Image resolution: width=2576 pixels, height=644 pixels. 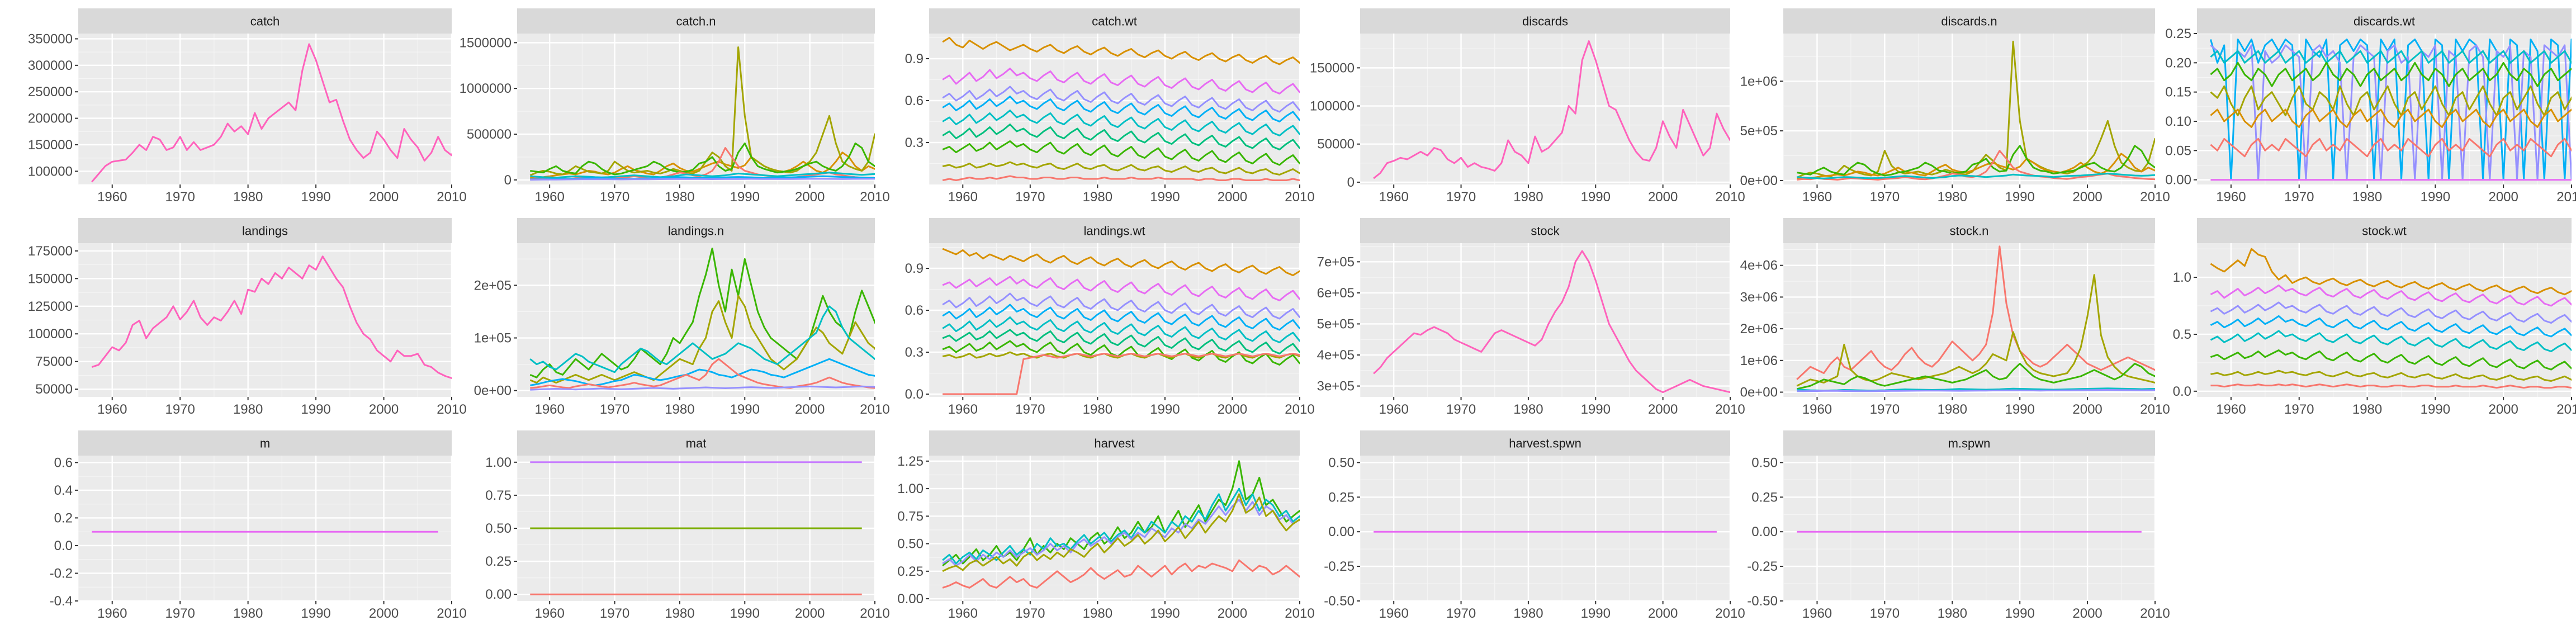 I want to click on y-tick-label: 0e+00, so click(x=1759, y=393).